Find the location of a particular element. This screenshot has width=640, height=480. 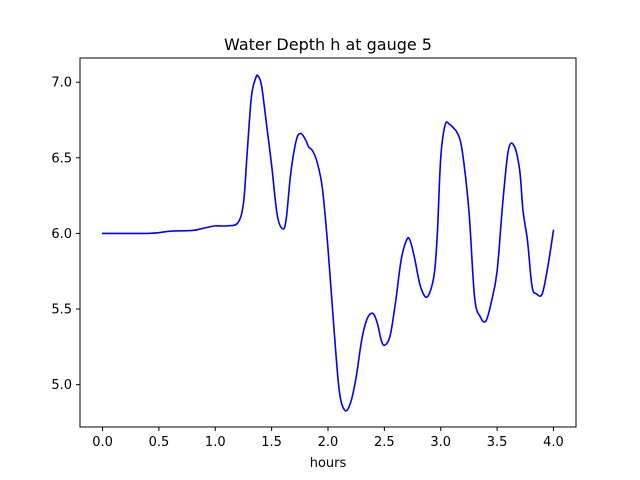

x-tick-label: 0.0 is located at coordinates (102, 442).